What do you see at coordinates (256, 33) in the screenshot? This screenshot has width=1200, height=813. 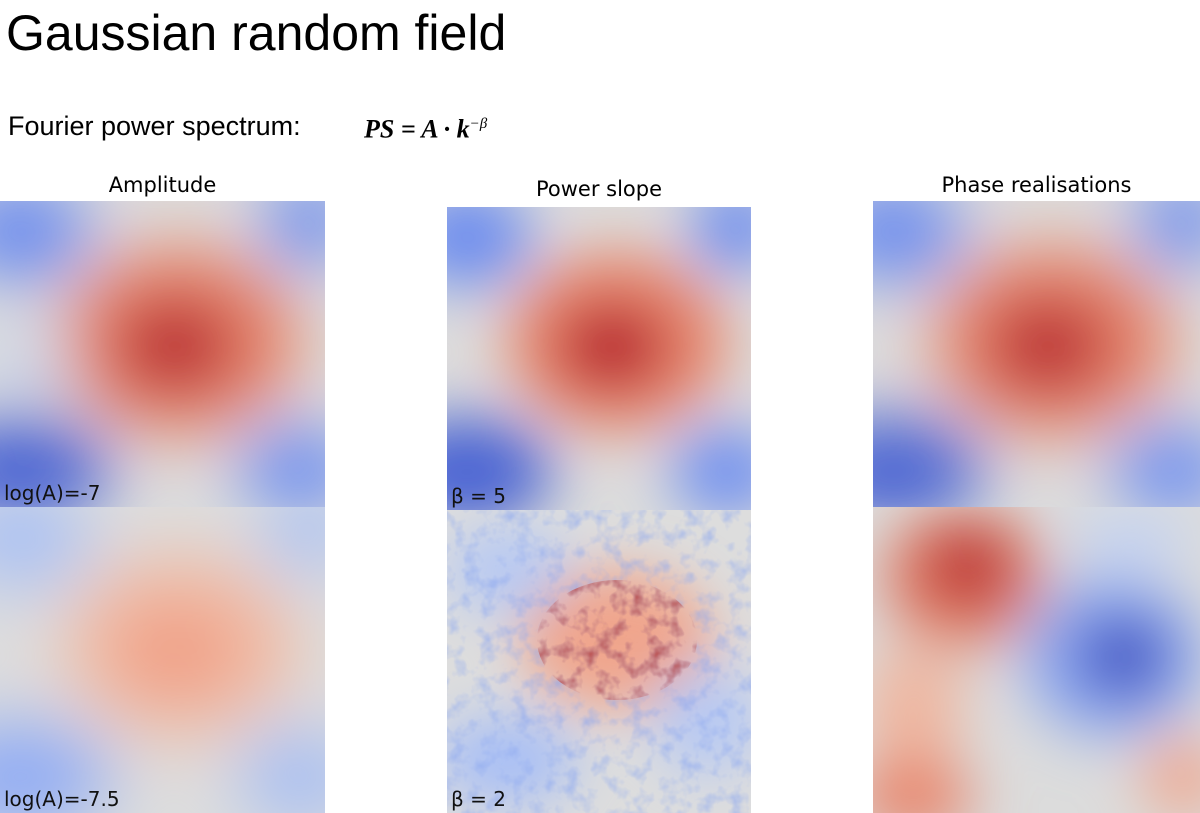 I see `page-title: Gaussian random field` at bounding box center [256, 33].